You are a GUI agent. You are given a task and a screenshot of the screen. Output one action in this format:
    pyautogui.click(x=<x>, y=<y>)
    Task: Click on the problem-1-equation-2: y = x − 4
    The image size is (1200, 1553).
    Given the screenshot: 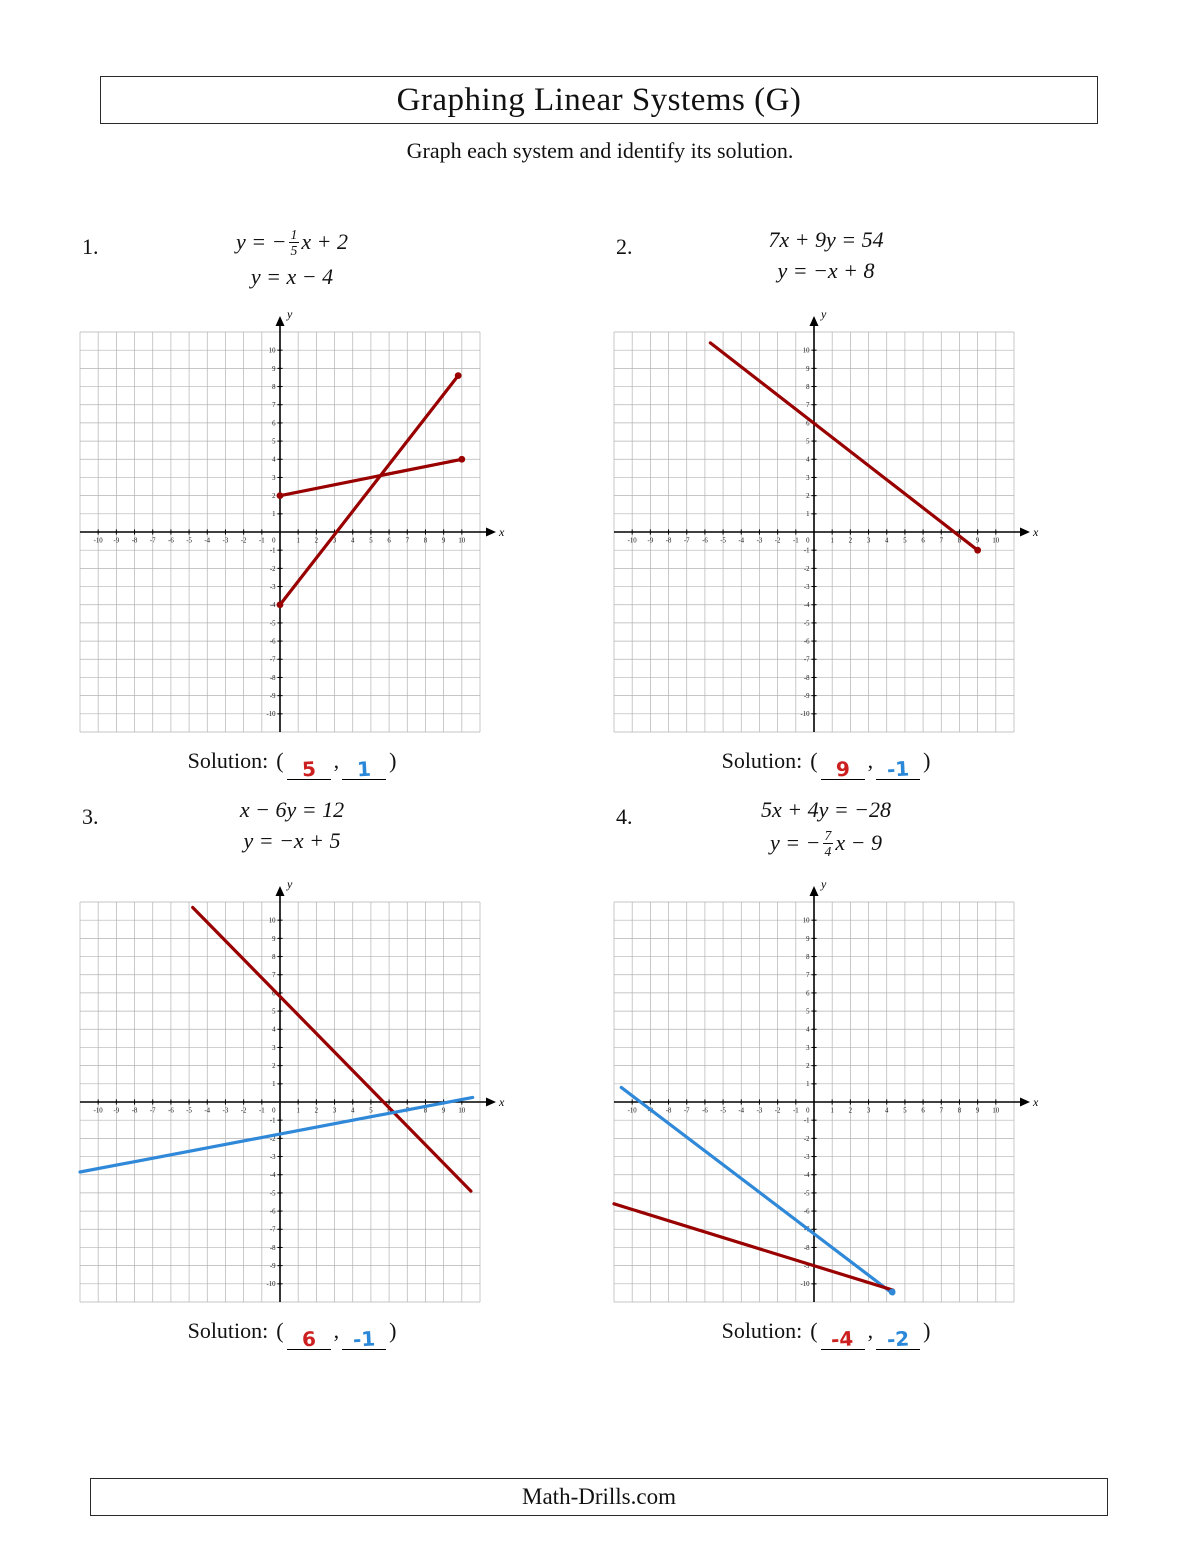 What is the action you would take?
    pyautogui.click(x=292, y=276)
    